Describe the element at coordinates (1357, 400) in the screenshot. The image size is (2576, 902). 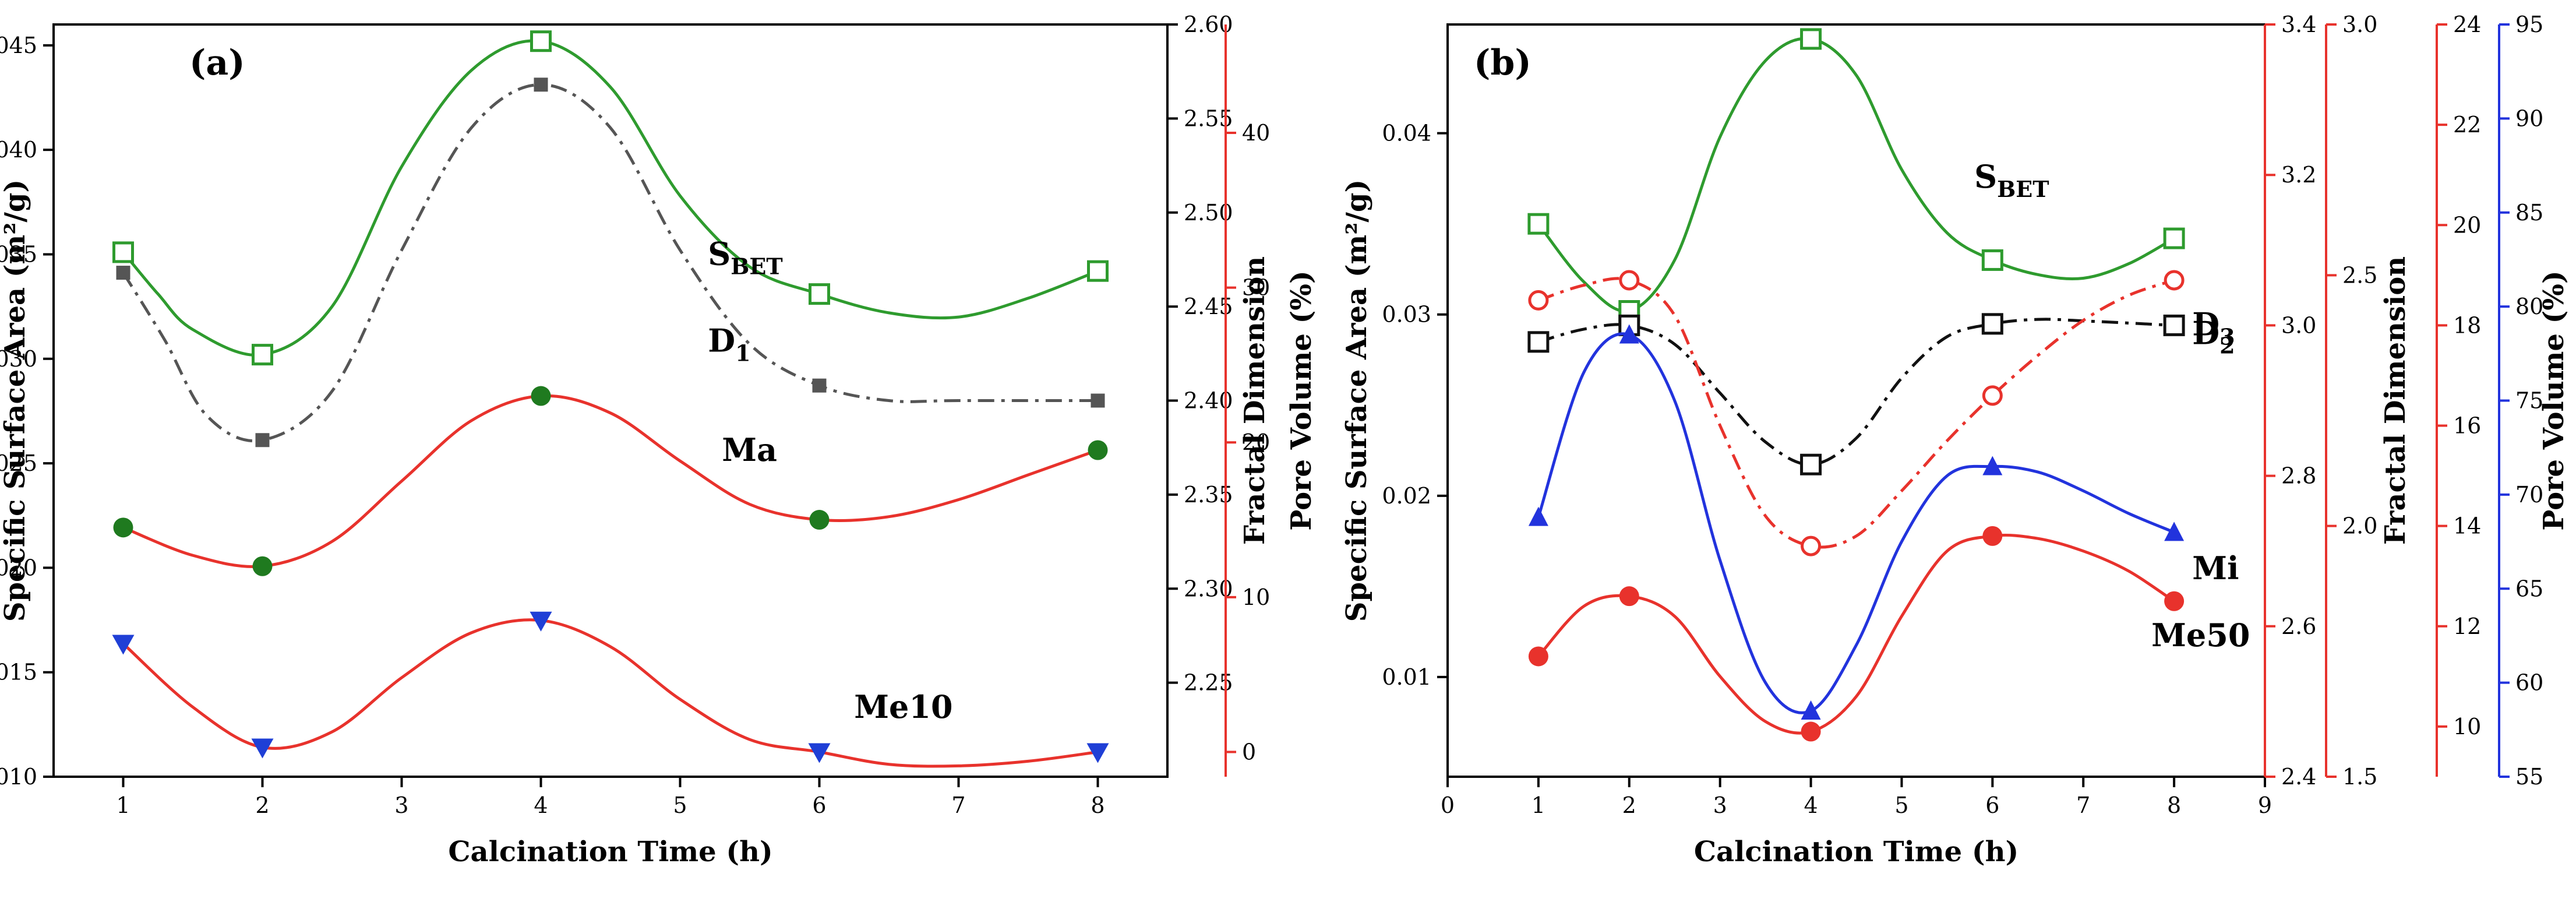
I see `panel-b-axis-title-sa: Specific Surface Area (m²/g)` at that location.